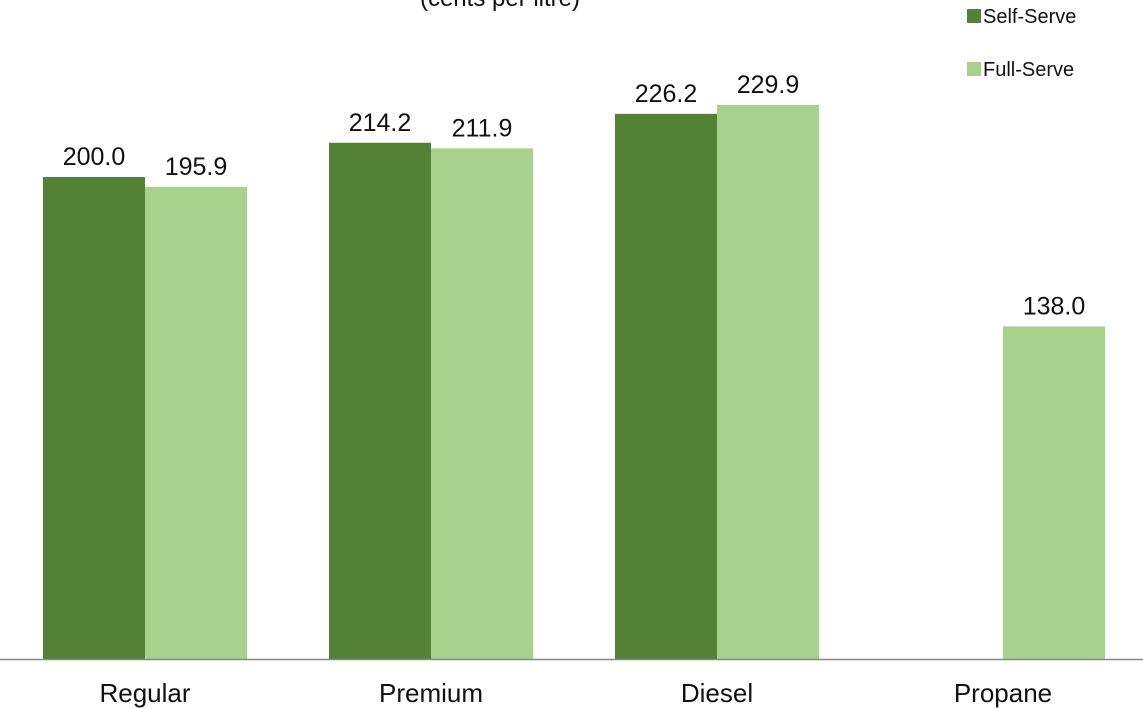  What do you see at coordinates (380, 123) in the screenshot?
I see `value-label-premium-self-serve: 214.2` at bounding box center [380, 123].